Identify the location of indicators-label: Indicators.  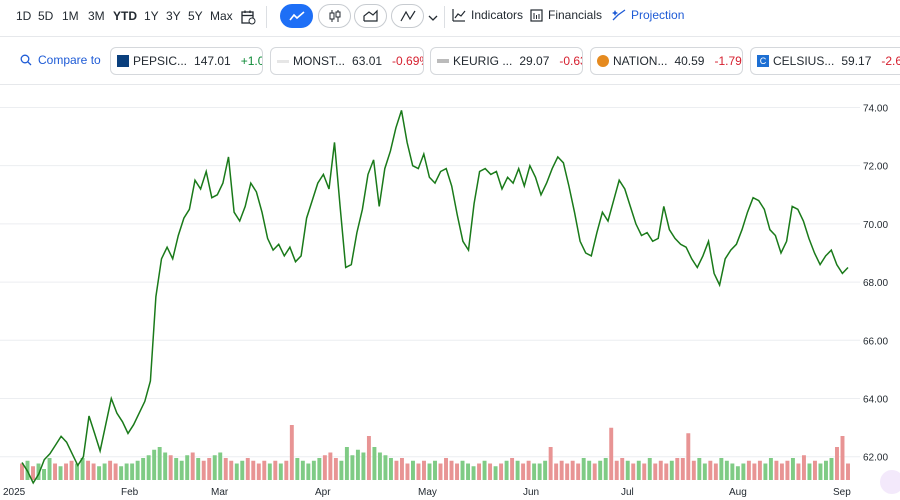
(497, 15).